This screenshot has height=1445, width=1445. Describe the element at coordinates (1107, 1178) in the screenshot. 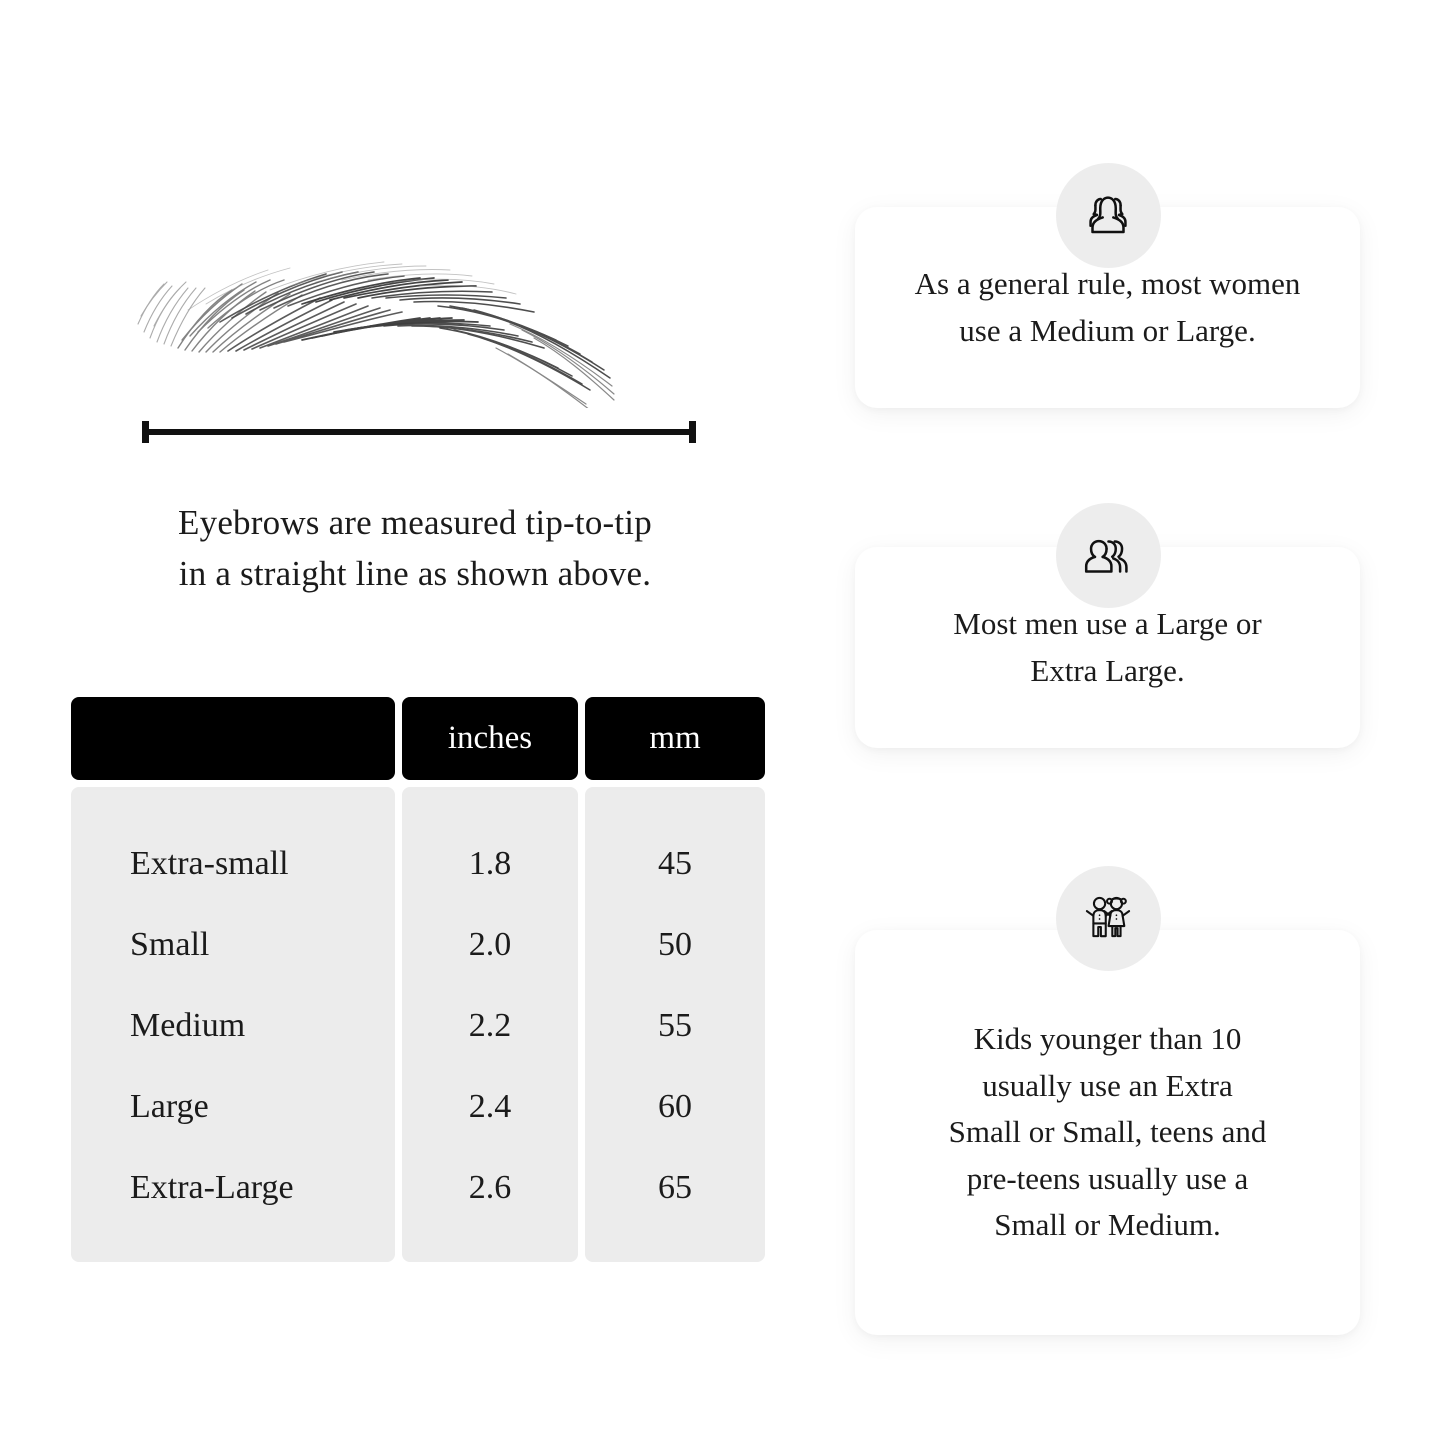

I see `tip-line: pre-teens usually use a` at that location.